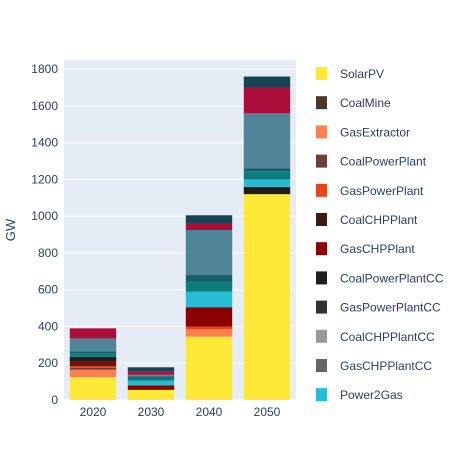 The image size is (464, 450). Describe the element at coordinates (54, 400) in the screenshot. I see `y-tick-label: 0` at that location.